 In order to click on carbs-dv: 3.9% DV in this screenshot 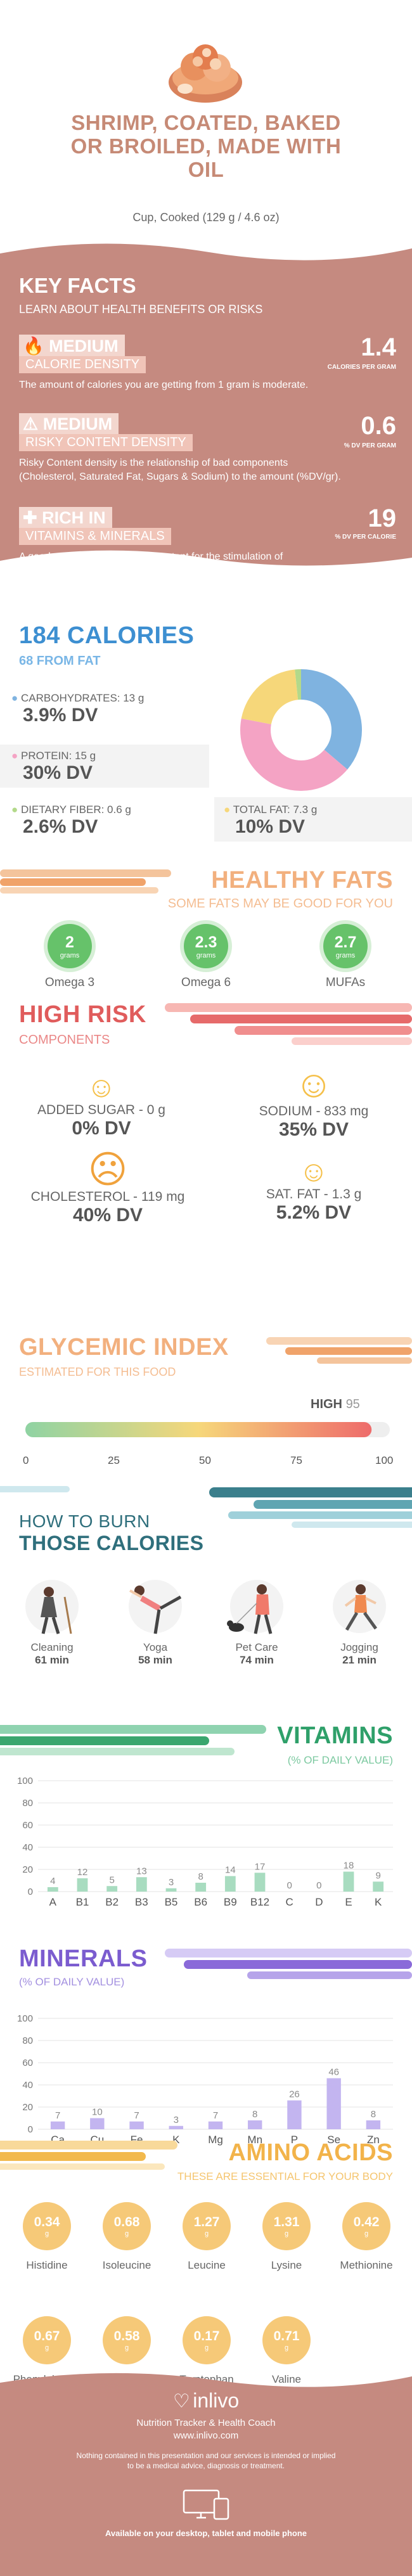, I will do `click(60, 715)`.